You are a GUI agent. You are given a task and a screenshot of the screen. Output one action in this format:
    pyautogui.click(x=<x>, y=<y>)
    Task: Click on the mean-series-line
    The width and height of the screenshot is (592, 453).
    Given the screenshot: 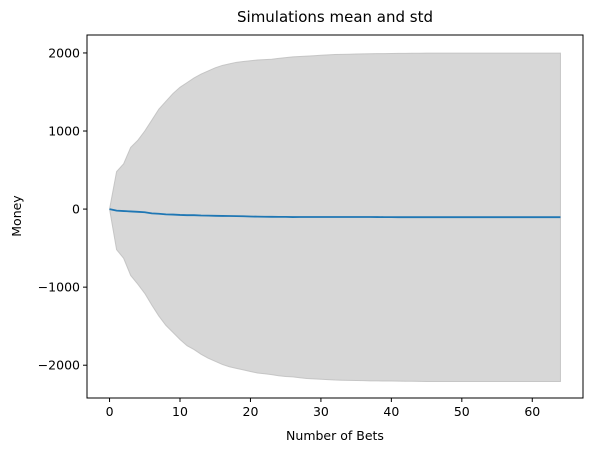 What is the action you would take?
    pyautogui.click(x=335, y=213)
    